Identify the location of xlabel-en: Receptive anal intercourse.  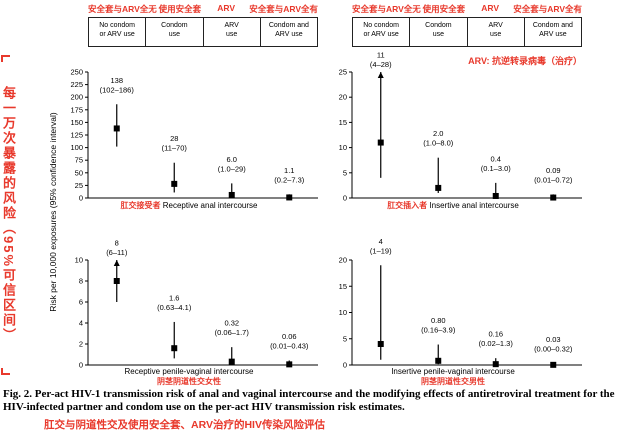
(210, 205).